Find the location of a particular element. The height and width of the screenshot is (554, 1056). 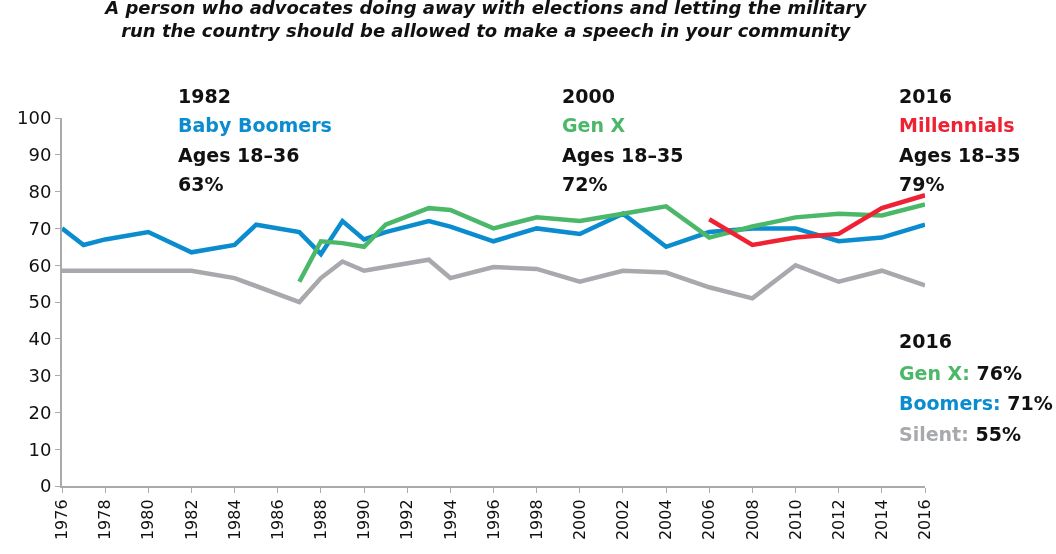

annotation: Silent: is located at coordinates (934, 434).